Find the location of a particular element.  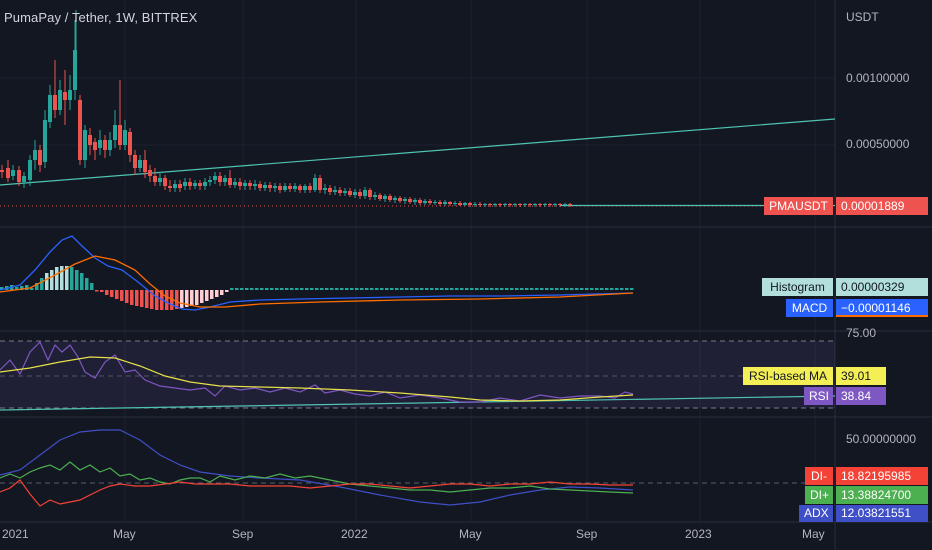

rsi-ma-line is located at coordinates (317, 379).